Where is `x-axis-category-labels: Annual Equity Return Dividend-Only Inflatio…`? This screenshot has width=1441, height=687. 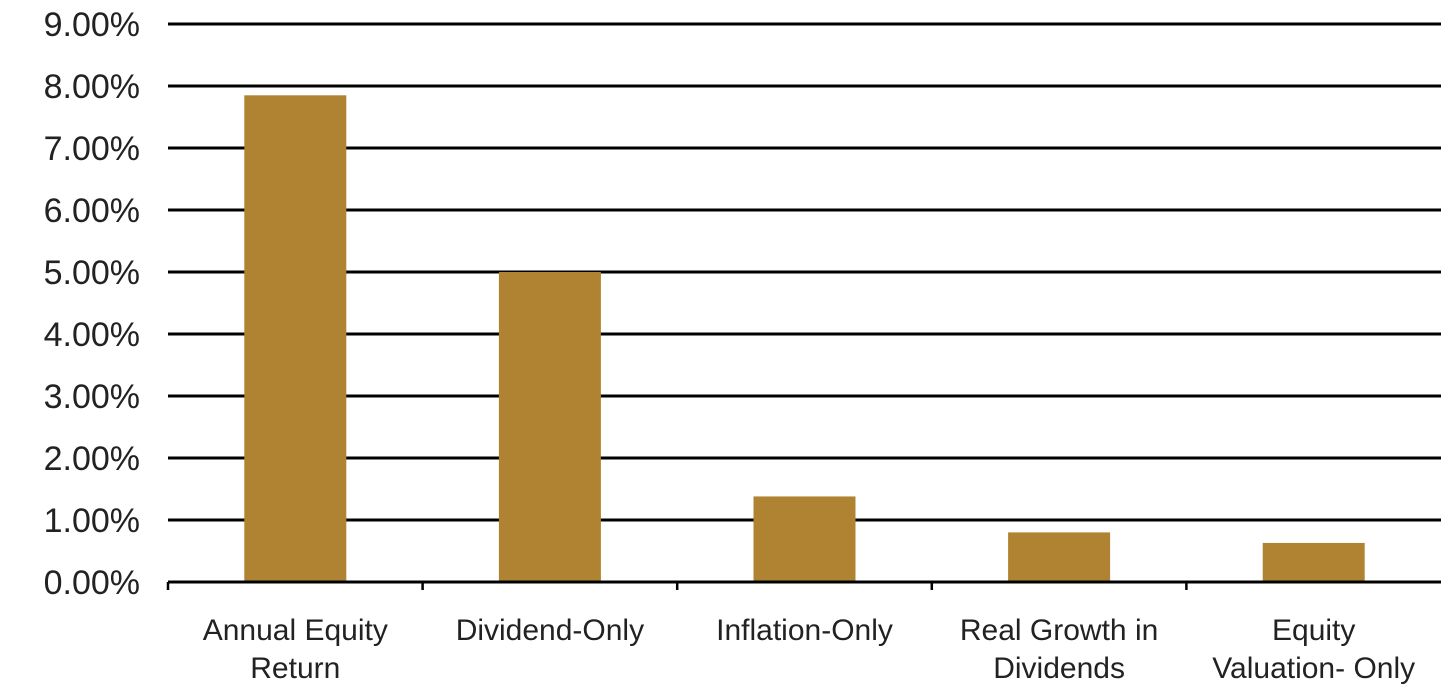 x-axis-category-labels: Annual Equity Return Dividend-Only Inflatio… is located at coordinates (809, 649).